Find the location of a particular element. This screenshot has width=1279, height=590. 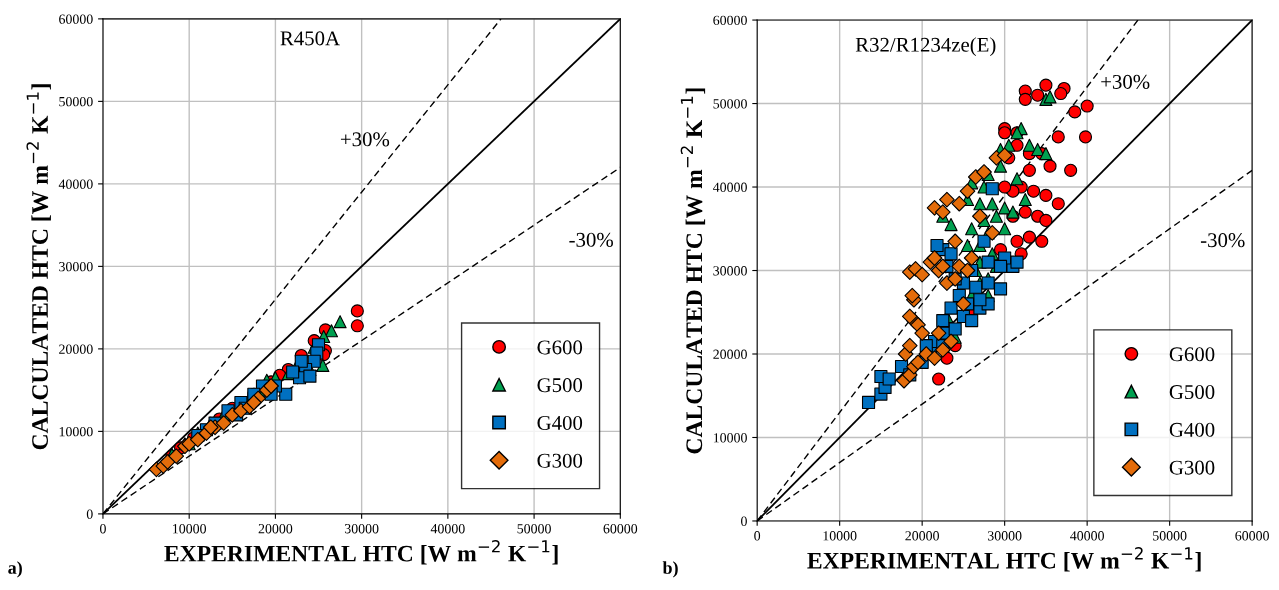

text: b) is located at coordinates (670, 569).